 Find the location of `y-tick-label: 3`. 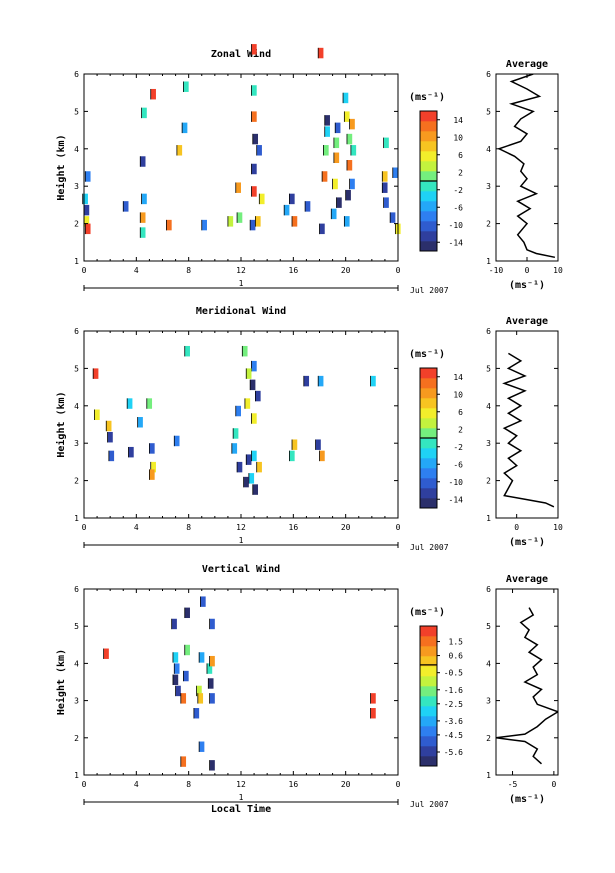

y-tick-label: 3 is located at coordinates (76, 443).